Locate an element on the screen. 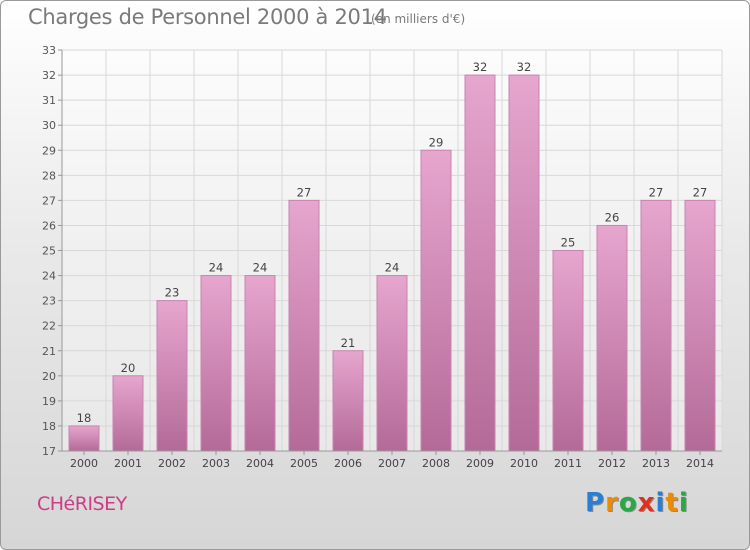 This screenshot has height=550, width=750. y-tick-label: 26 is located at coordinates (49, 225).